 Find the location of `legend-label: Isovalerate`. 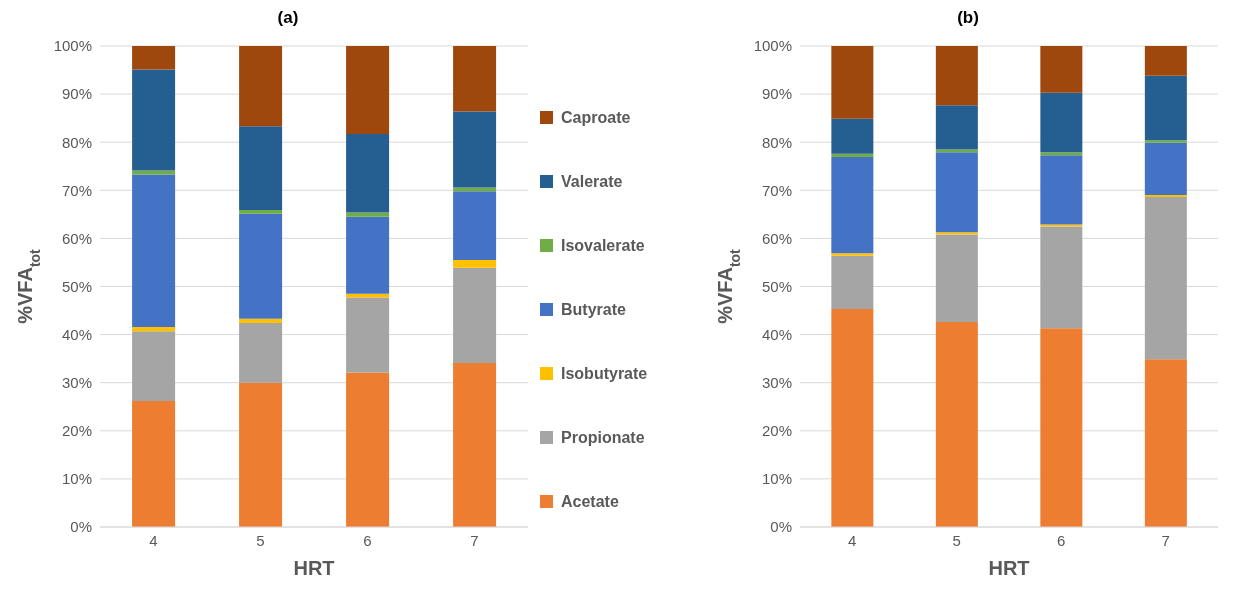

legend-label: Isovalerate is located at coordinates (603, 245).